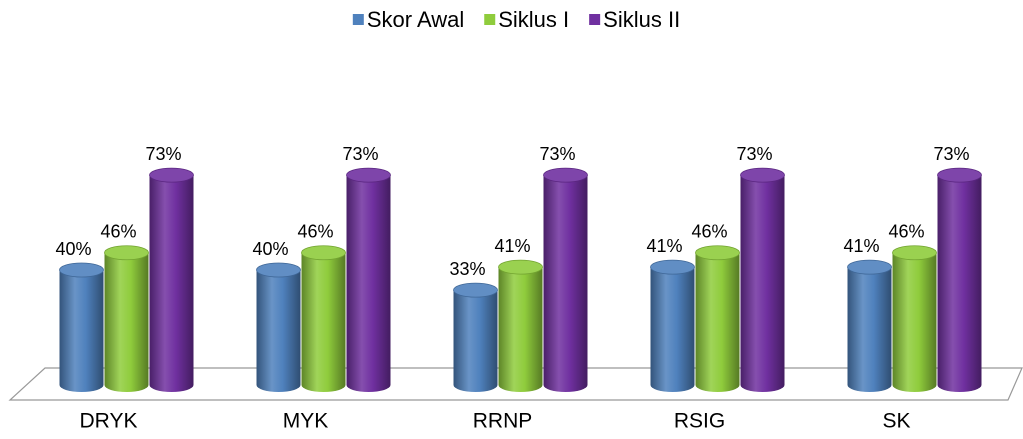 This screenshot has width=1023, height=439. What do you see at coordinates (109, 421) in the screenshot?
I see `x-tick-label: DRYK` at bounding box center [109, 421].